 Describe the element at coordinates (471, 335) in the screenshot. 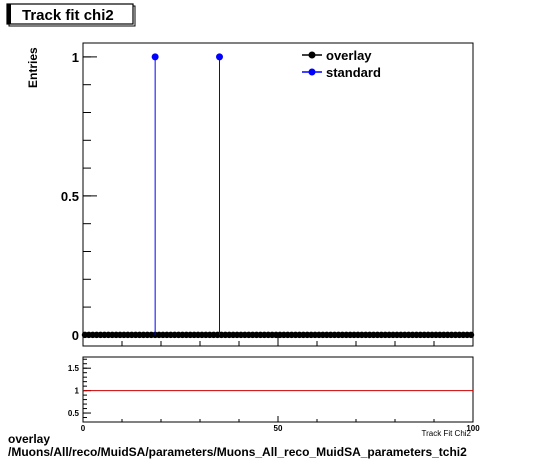

I see `overlay-point` at that location.